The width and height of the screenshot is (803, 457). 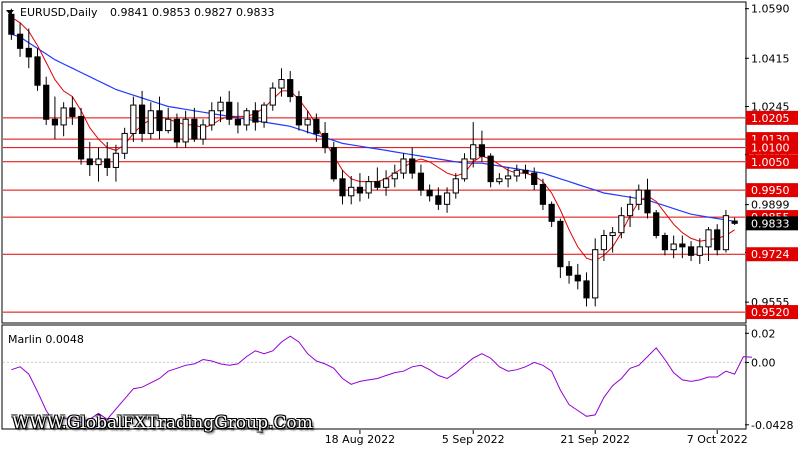 What do you see at coordinates (46, 339) in the screenshot?
I see `indicator-label: Marlin 0.0048` at bounding box center [46, 339].